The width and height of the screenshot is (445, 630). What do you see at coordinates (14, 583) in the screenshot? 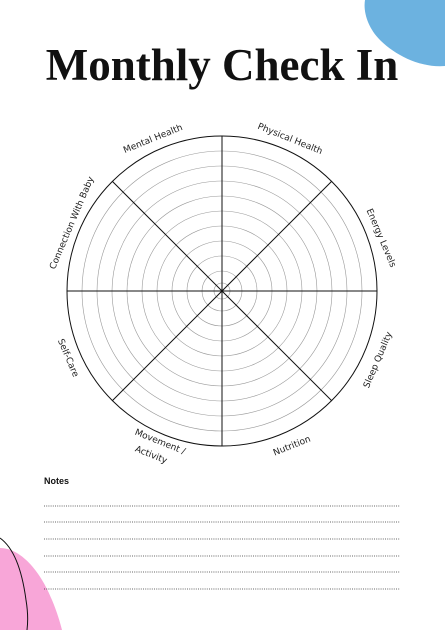
I see `decor-curve` at bounding box center [14, 583].